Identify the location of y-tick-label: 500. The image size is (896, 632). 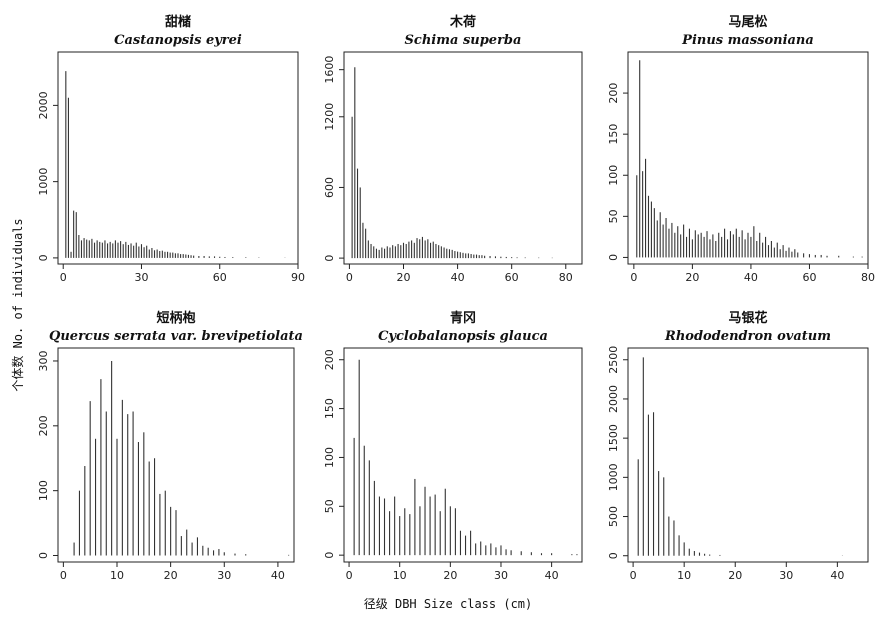
(613, 516).